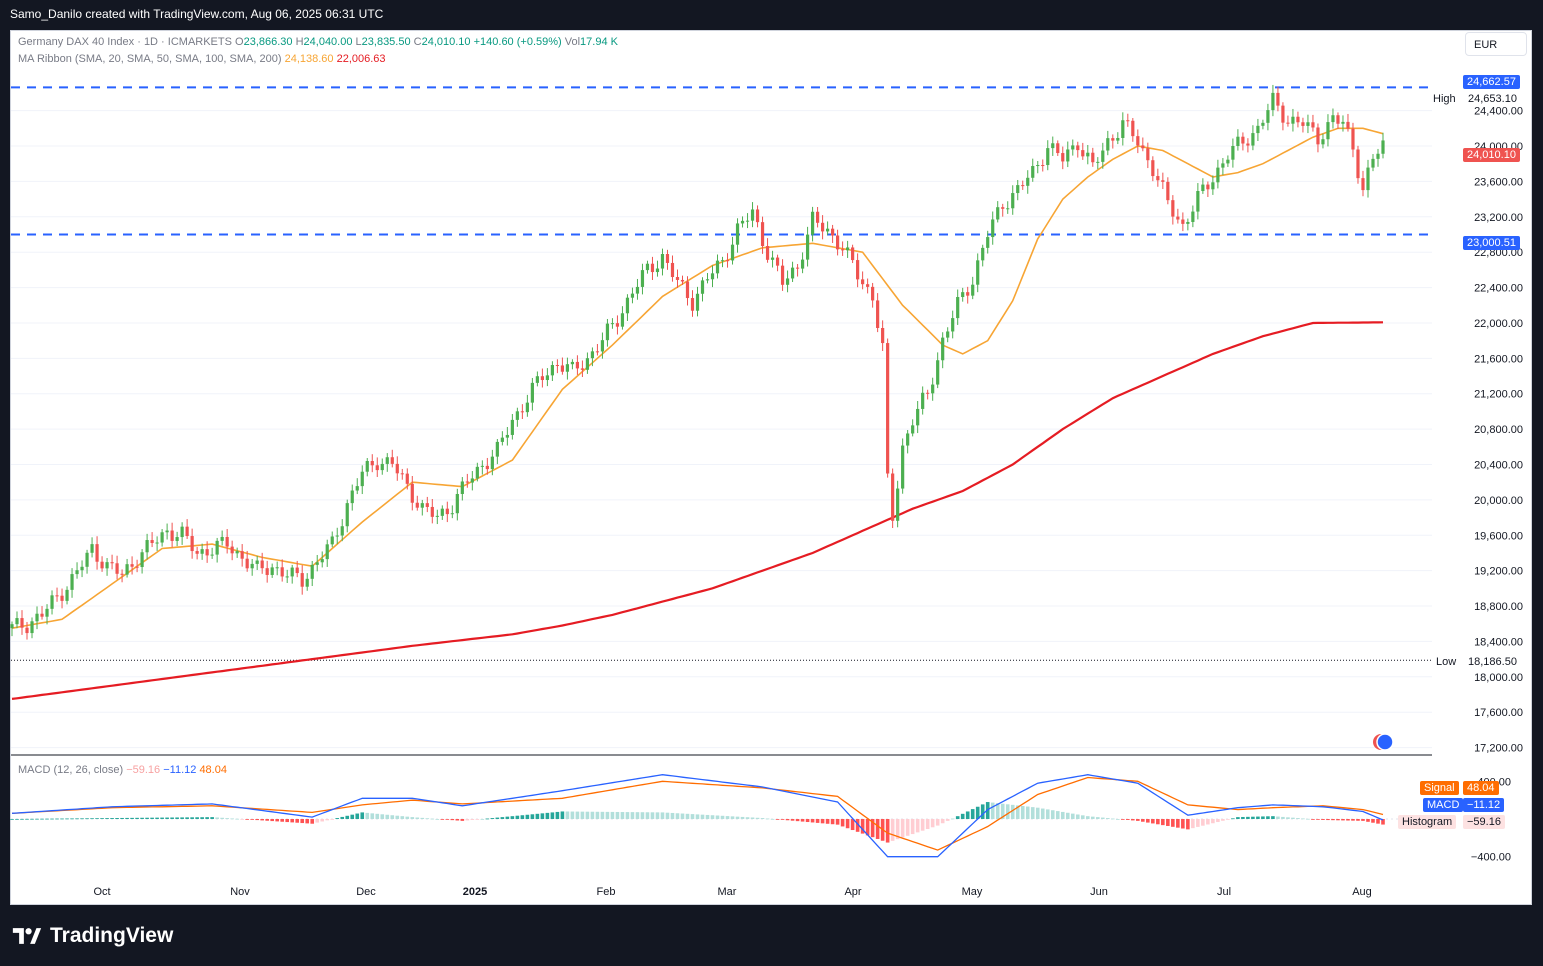 Image resolution: width=1543 pixels, height=966 pixels. I want to click on signal-line, so click(697, 813).